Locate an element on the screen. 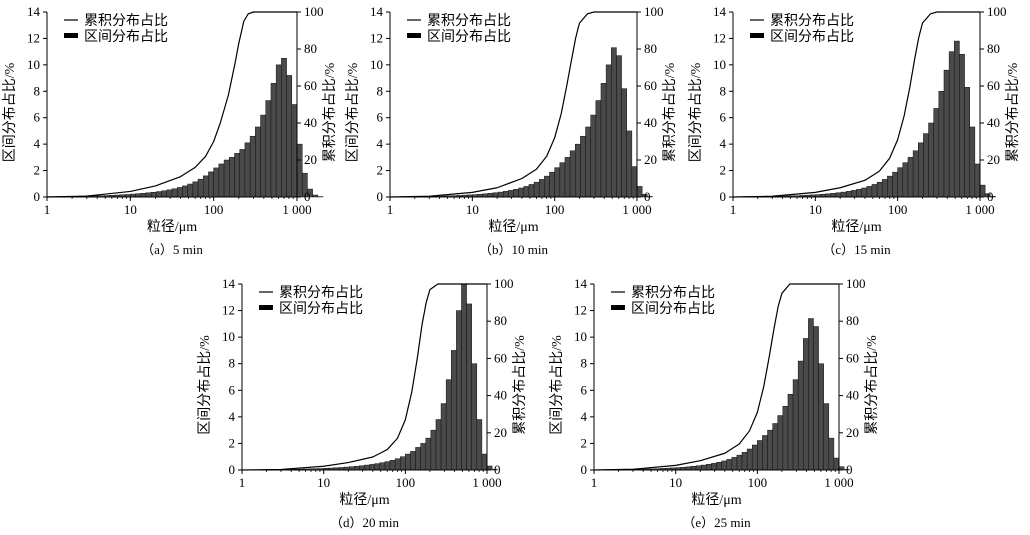  right-tick-label: 20 is located at coordinates (500, 432).